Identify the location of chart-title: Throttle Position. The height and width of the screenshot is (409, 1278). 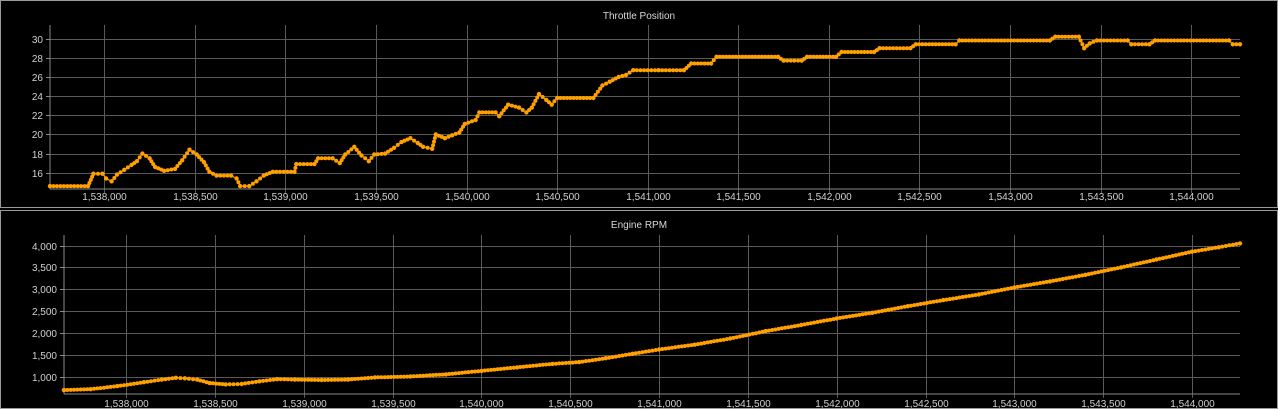
(639, 16).